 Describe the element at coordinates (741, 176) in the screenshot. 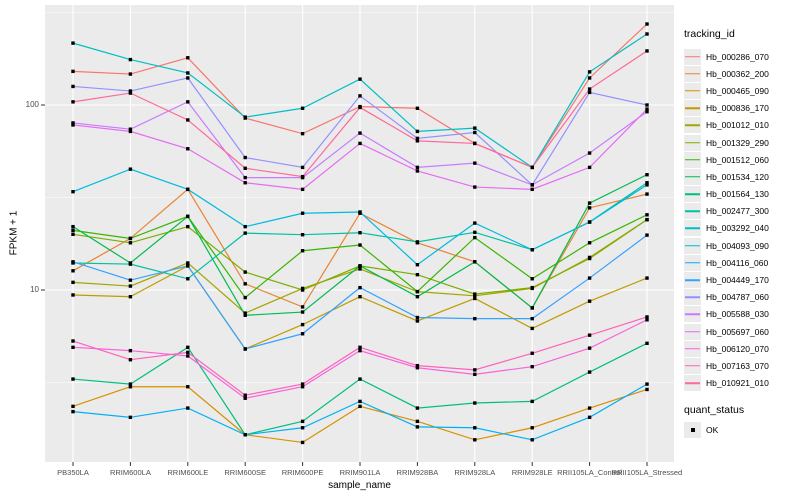

I see `legend-item: Hb_001534_120` at that location.